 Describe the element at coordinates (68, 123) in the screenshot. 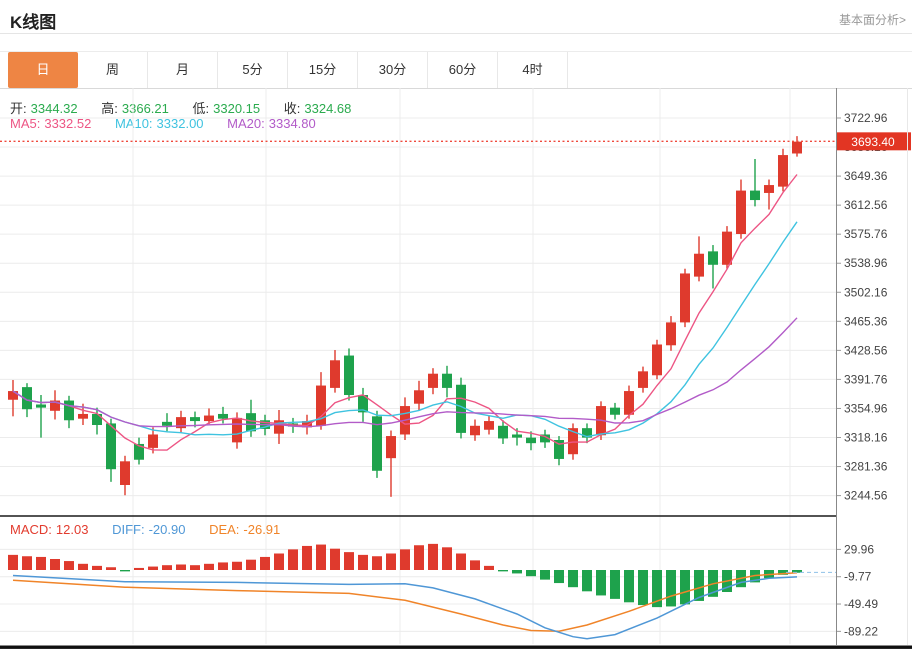

I see `ma5-value: 3332.52` at that location.